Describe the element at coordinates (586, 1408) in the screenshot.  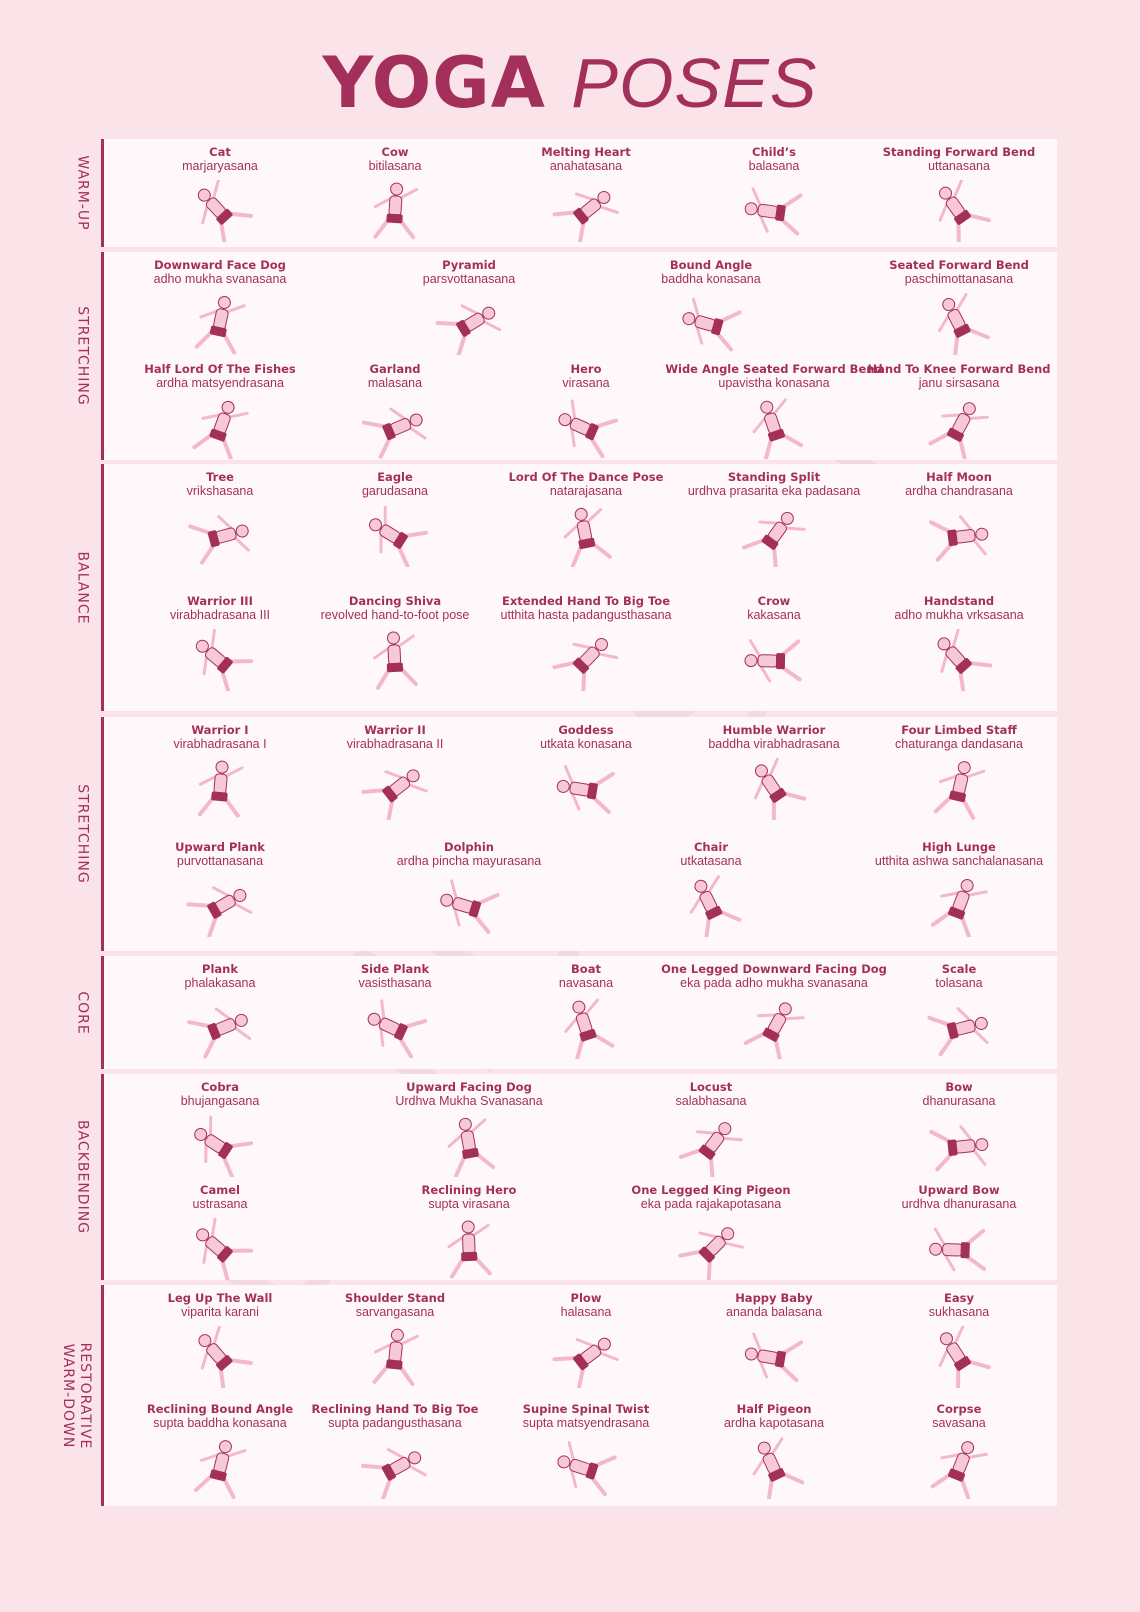
I see `pose-name: Supine Spinal Twist` at that location.